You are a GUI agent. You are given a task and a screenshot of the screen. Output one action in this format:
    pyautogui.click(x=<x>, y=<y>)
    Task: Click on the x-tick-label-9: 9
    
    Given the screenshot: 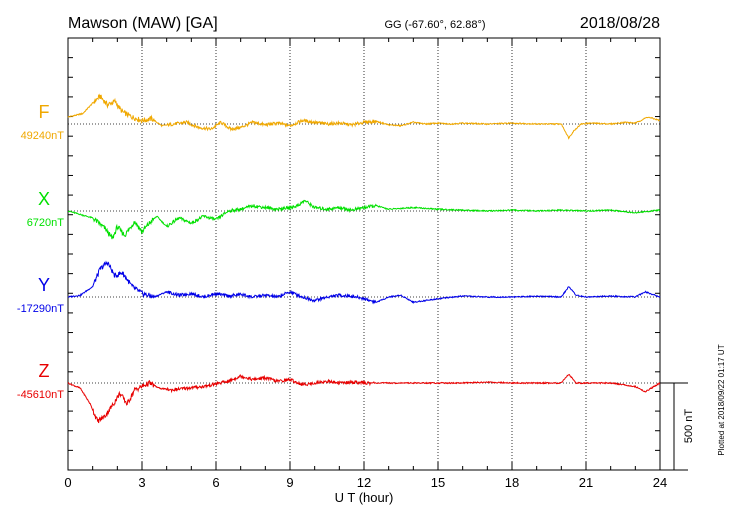 What is the action you would take?
    pyautogui.click(x=289, y=482)
    